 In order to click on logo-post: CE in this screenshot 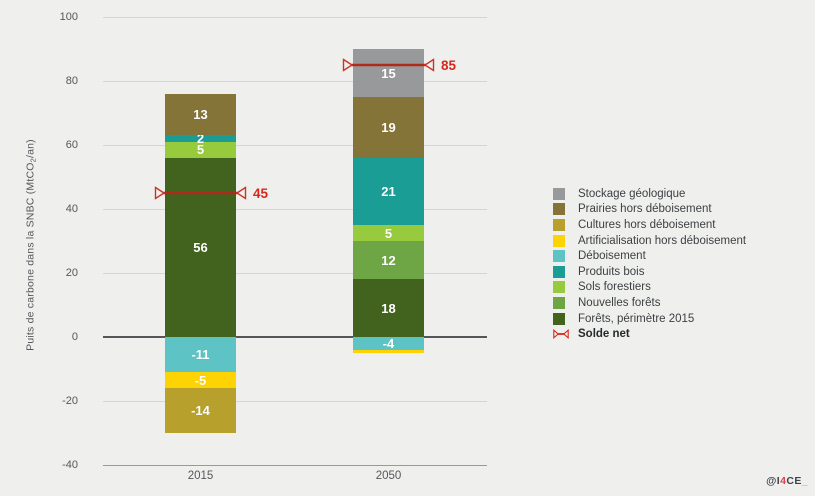, I will do `click(794, 481)`.